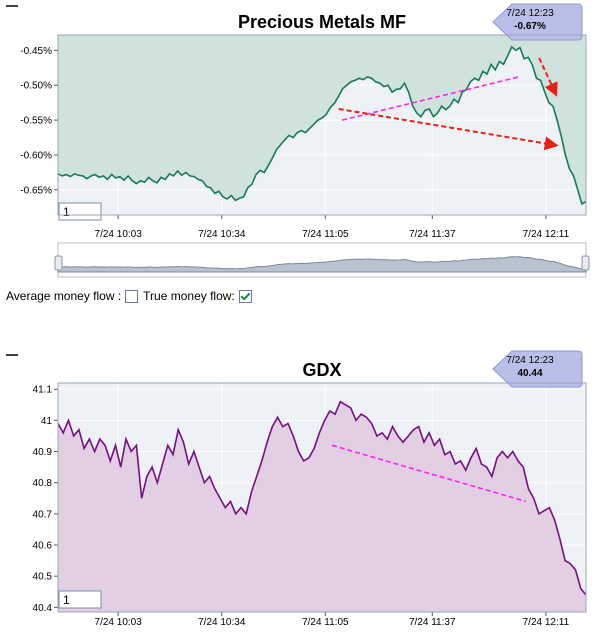 The width and height of the screenshot is (604, 635). Describe the element at coordinates (529, 373) in the screenshot. I see `gdx-badge-value: 40.44` at that location.